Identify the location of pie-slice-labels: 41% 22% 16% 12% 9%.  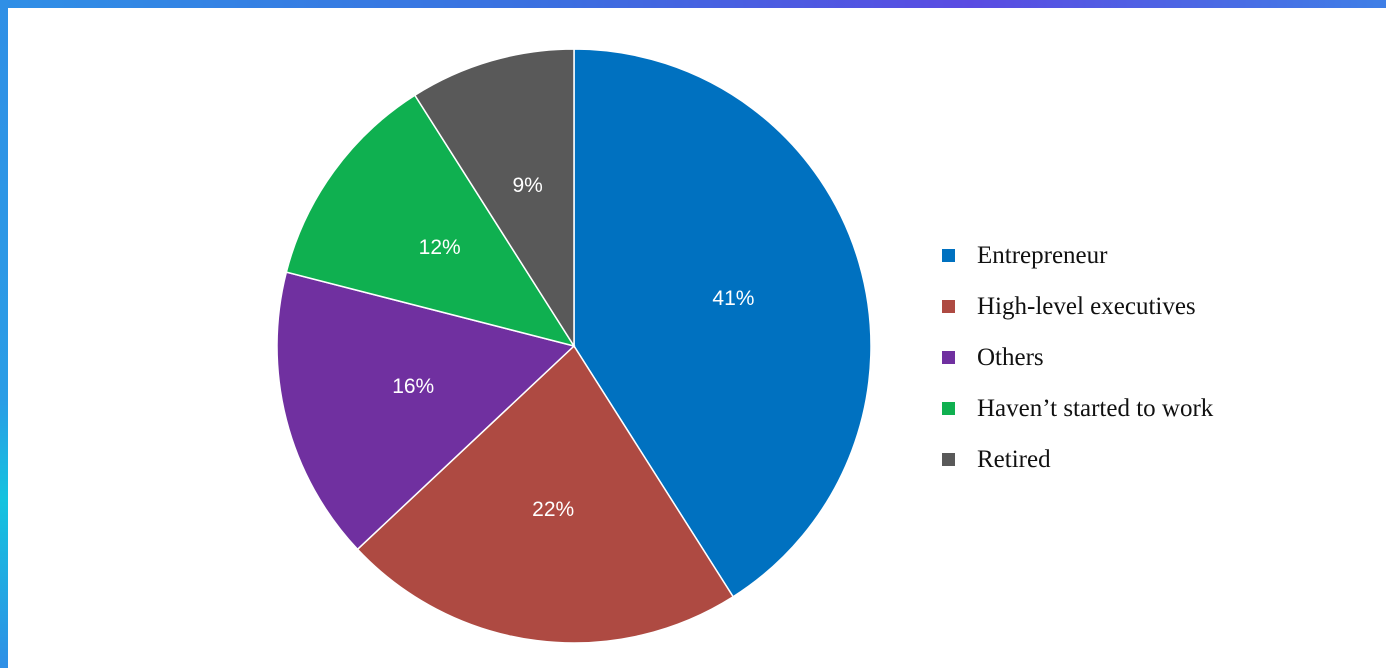
(573, 347).